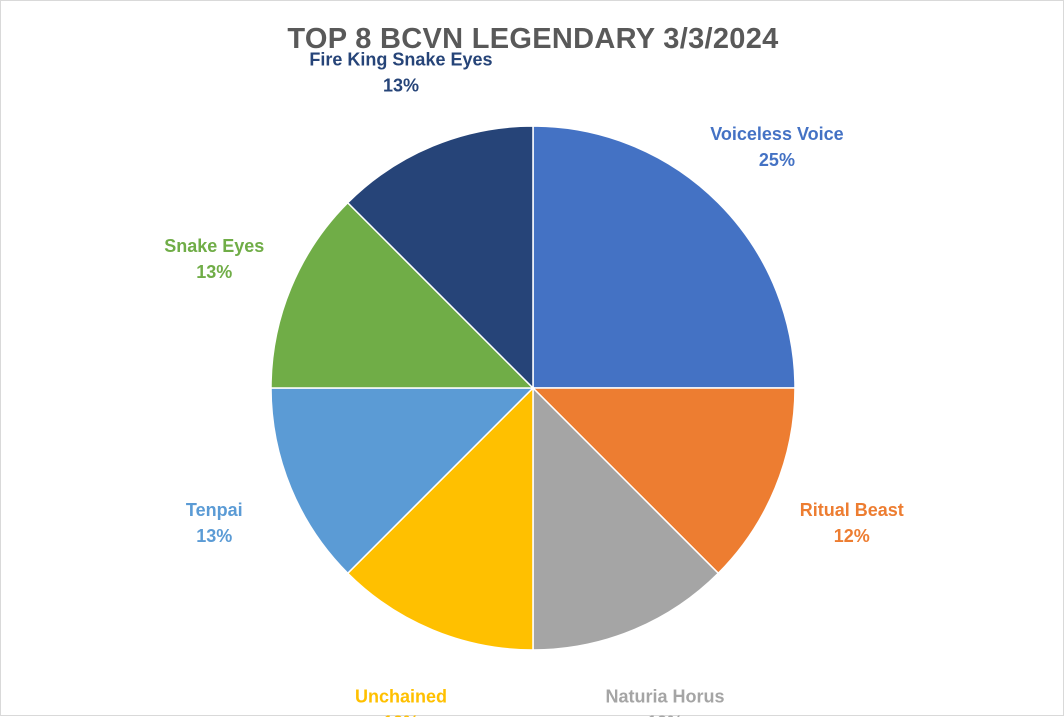 The image size is (1064, 717). What do you see at coordinates (776, 147) in the screenshot?
I see `data-label-voiceless-voice: Voiceless Voice 25%` at bounding box center [776, 147].